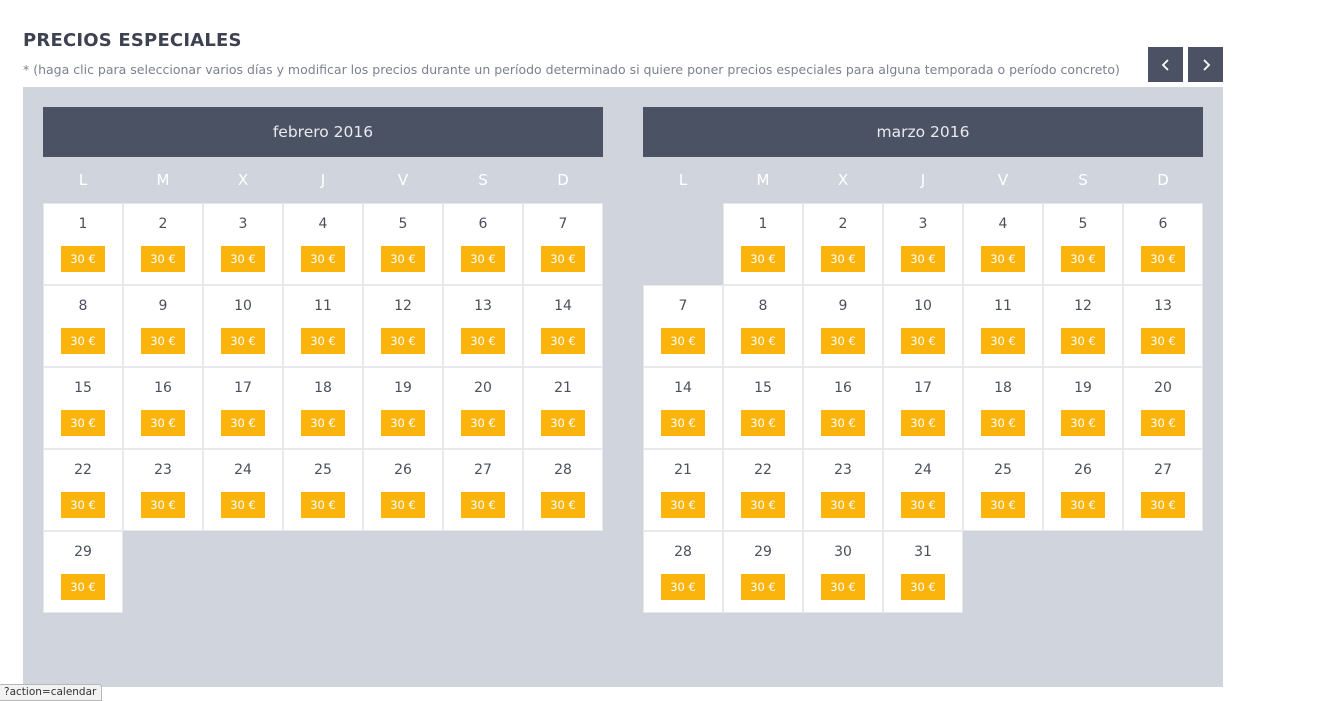 The height and width of the screenshot is (701, 1333). What do you see at coordinates (83, 552) in the screenshot?
I see `day-number: 29` at bounding box center [83, 552].